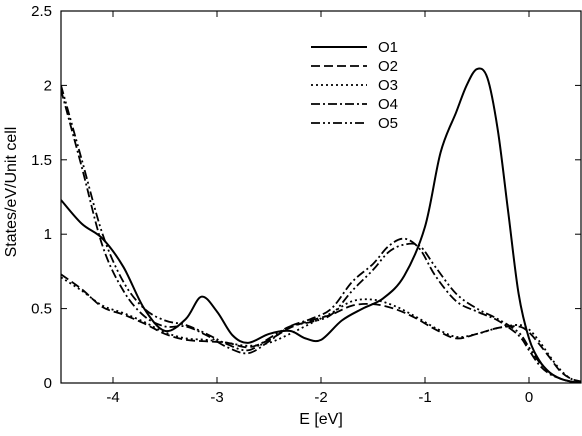 The height and width of the screenshot is (436, 582). Describe the element at coordinates (48, 85) in the screenshot. I see `y-tick-label: 2` at that location.